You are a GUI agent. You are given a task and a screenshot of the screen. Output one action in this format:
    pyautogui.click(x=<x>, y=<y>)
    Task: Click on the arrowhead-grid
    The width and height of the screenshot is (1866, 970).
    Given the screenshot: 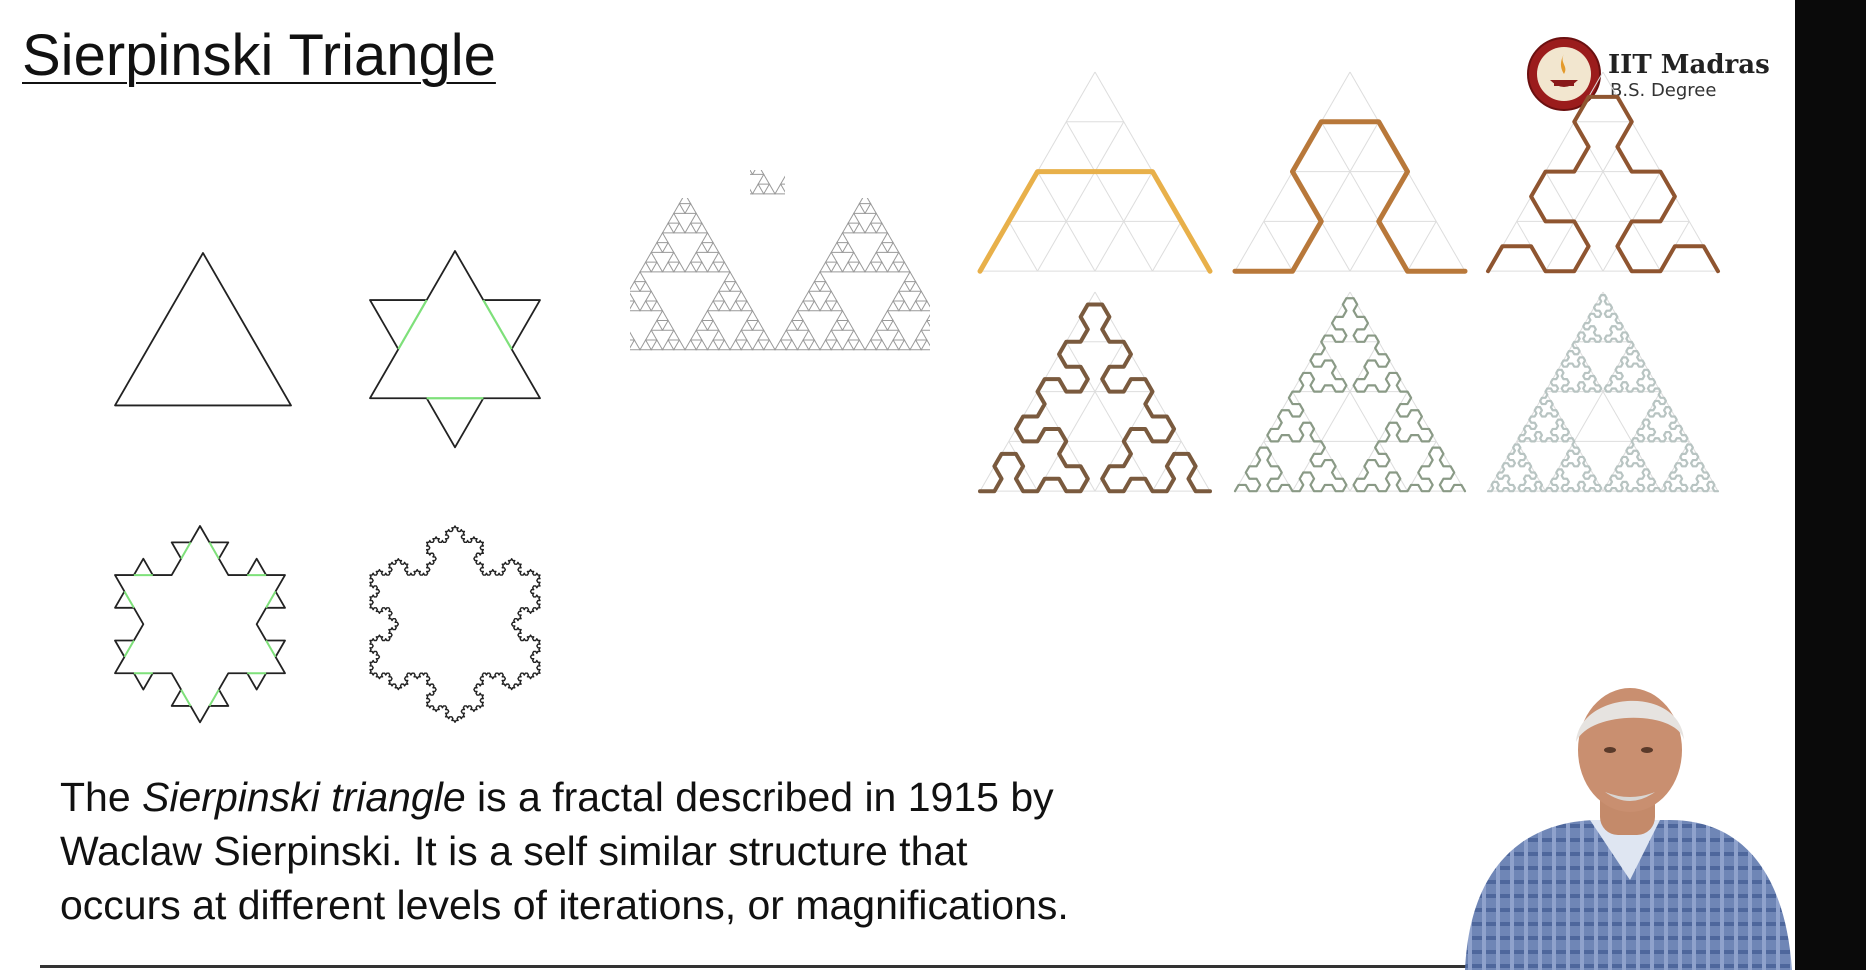 What is the action you would take?
    pyautogui.click(x=1095, y=391)
    